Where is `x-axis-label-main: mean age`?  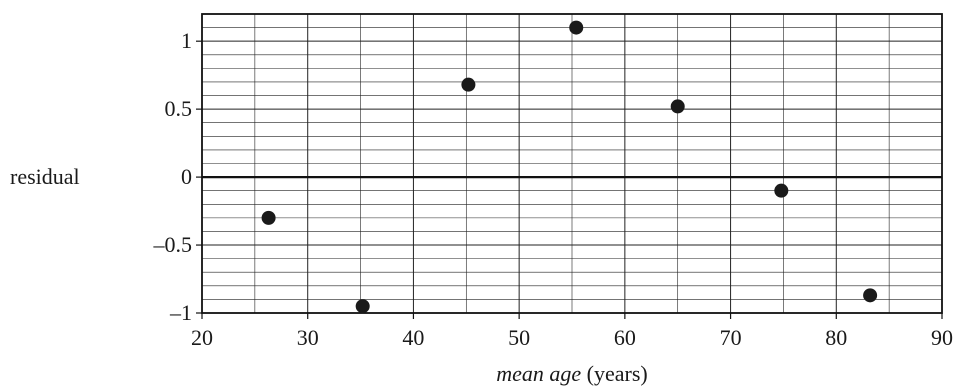 x-axis-label-main: mean age is located at coordinates (538, 373).